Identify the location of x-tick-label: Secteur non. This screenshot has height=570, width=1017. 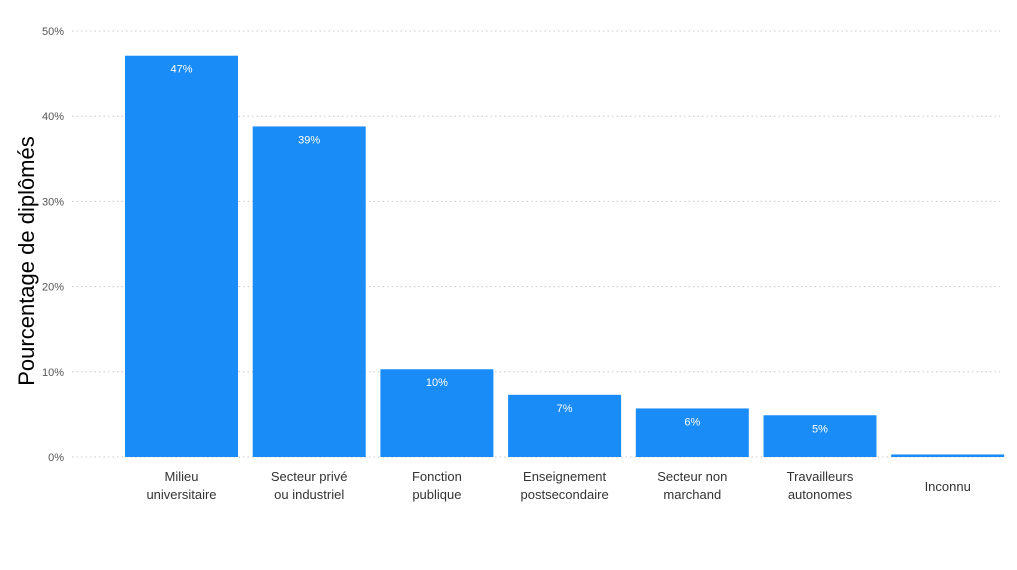
(692, 476).